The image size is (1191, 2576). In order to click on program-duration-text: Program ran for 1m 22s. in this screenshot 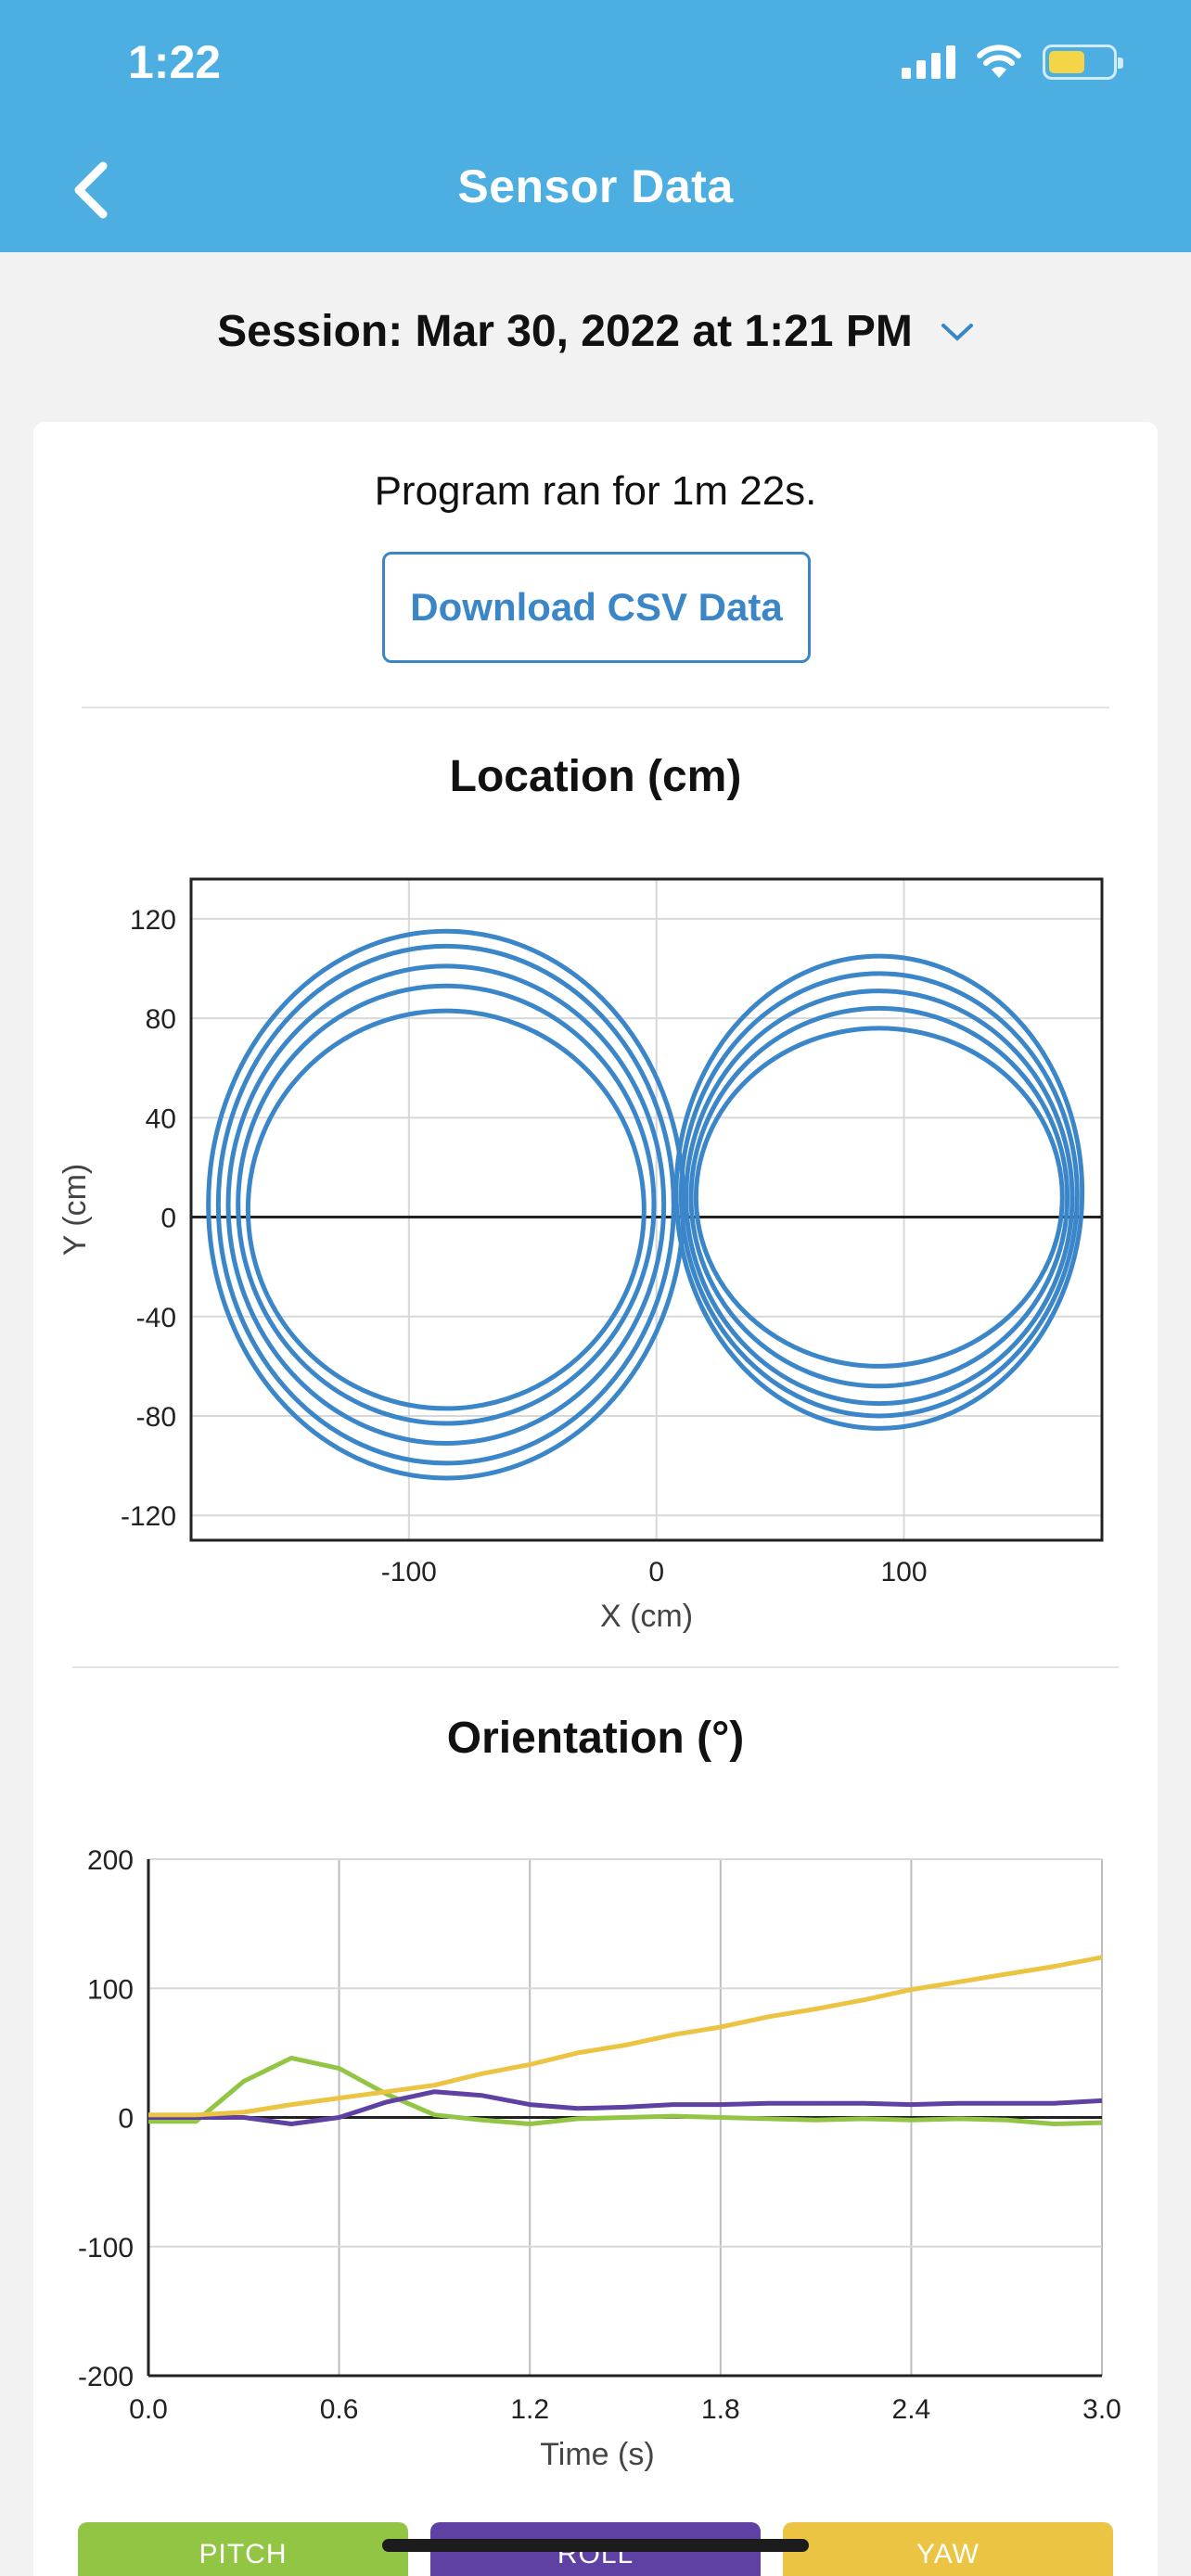, I will do `click(595, 491)`.